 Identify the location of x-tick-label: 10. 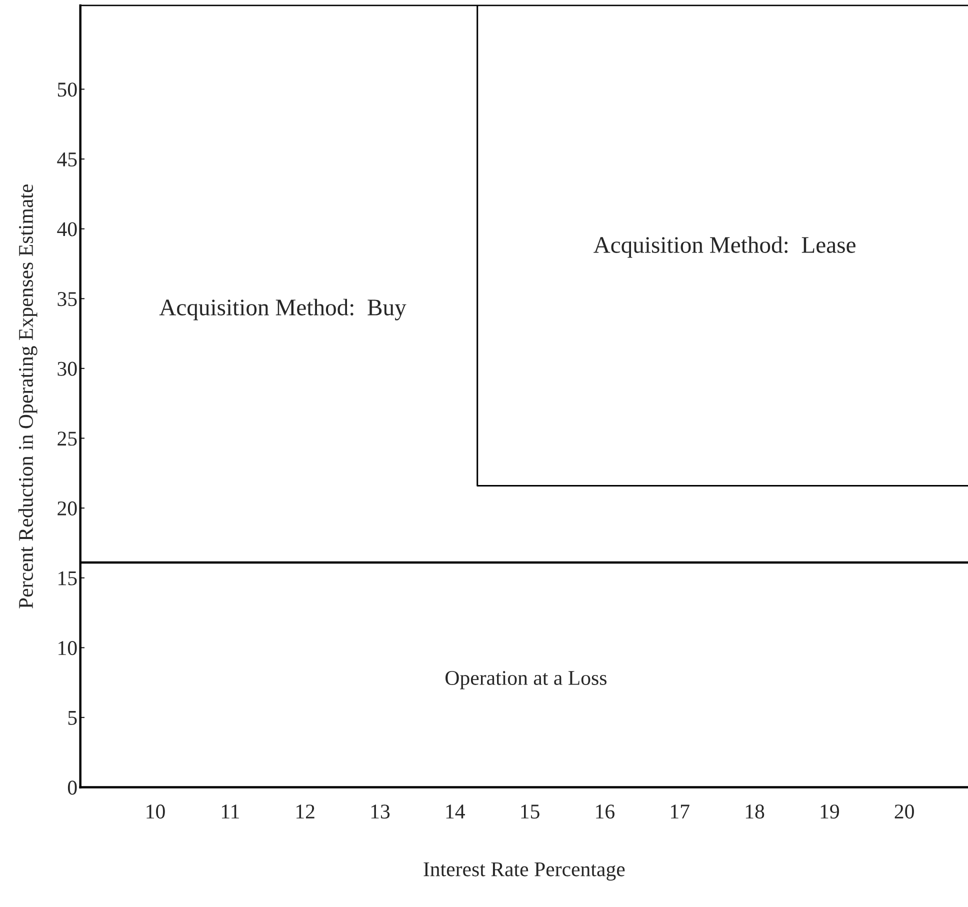
(155, 811).